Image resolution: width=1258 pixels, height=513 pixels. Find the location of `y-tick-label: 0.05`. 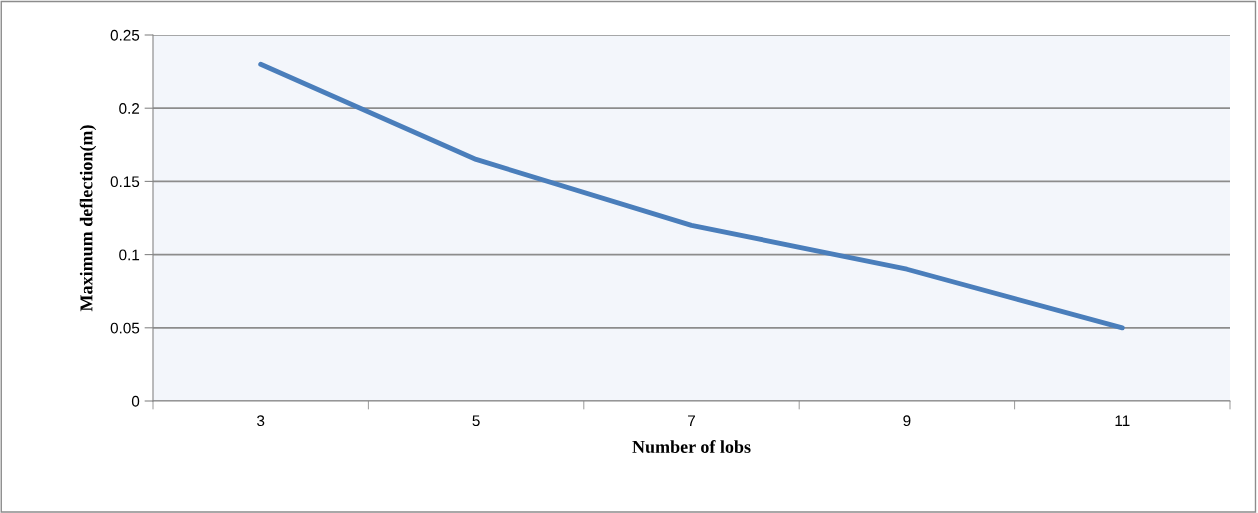

y-tick-label: 0.05 is located at coordinates (125, 328).